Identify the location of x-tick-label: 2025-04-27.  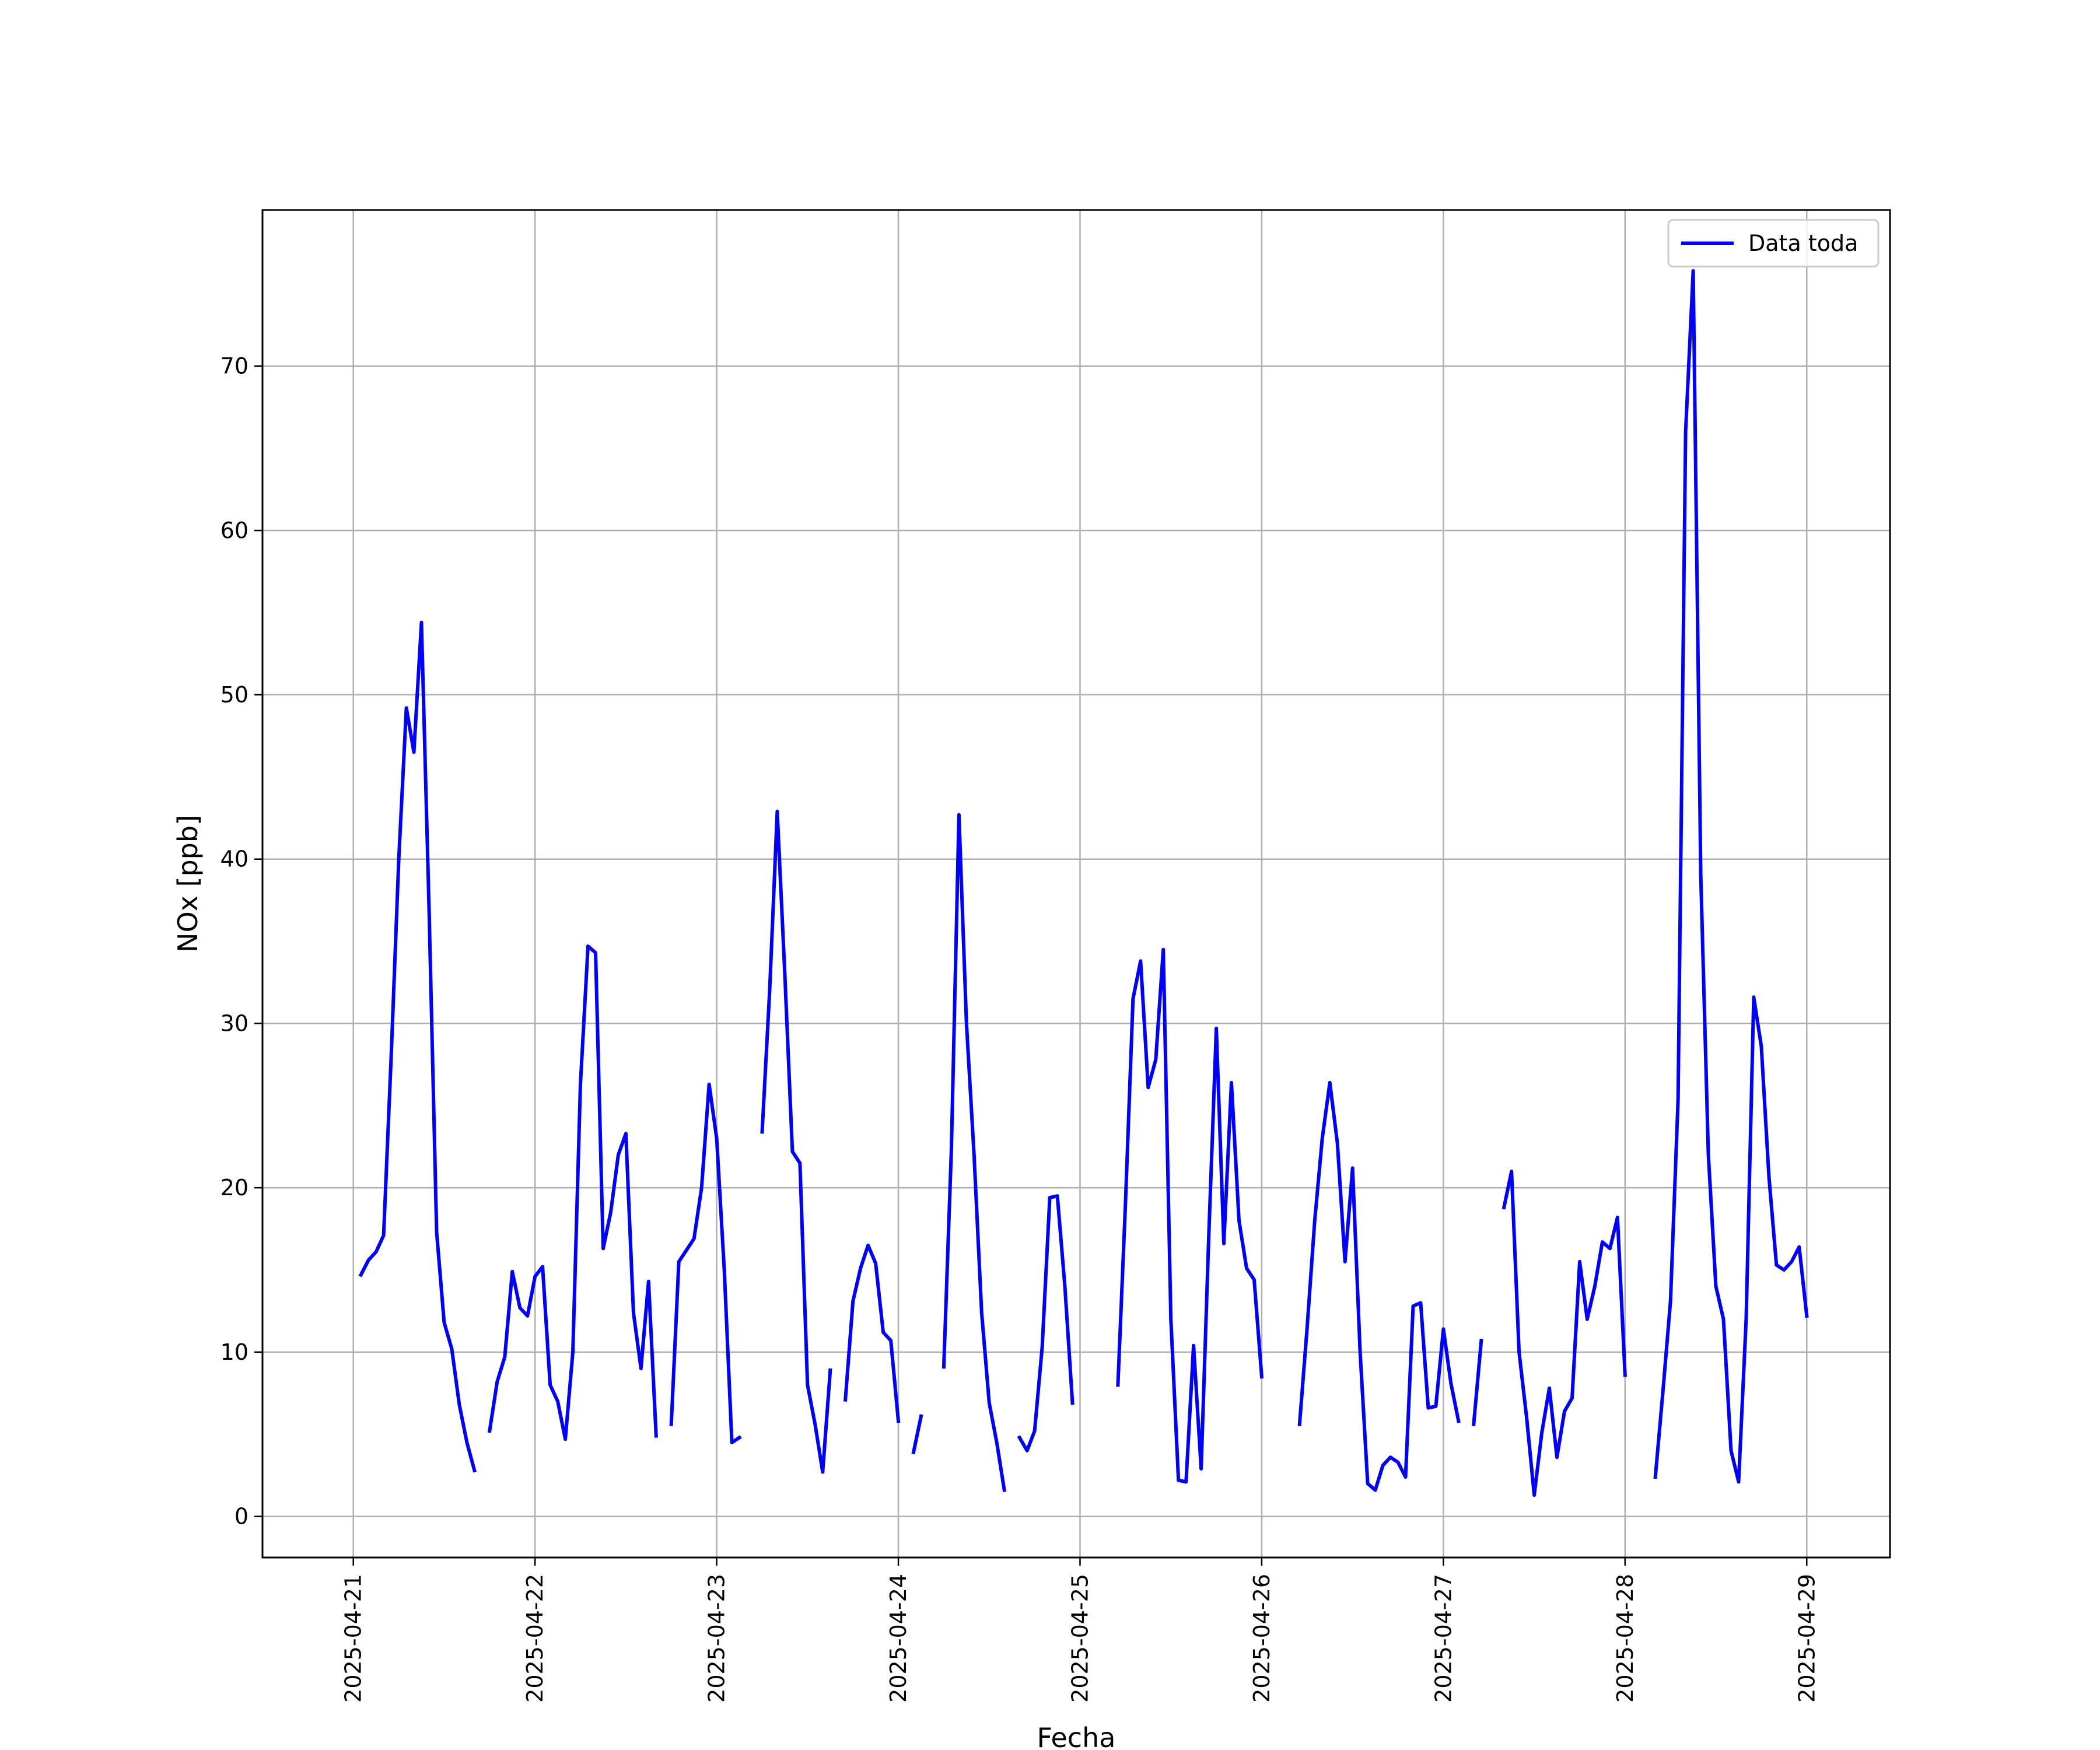
(1443, 1638).